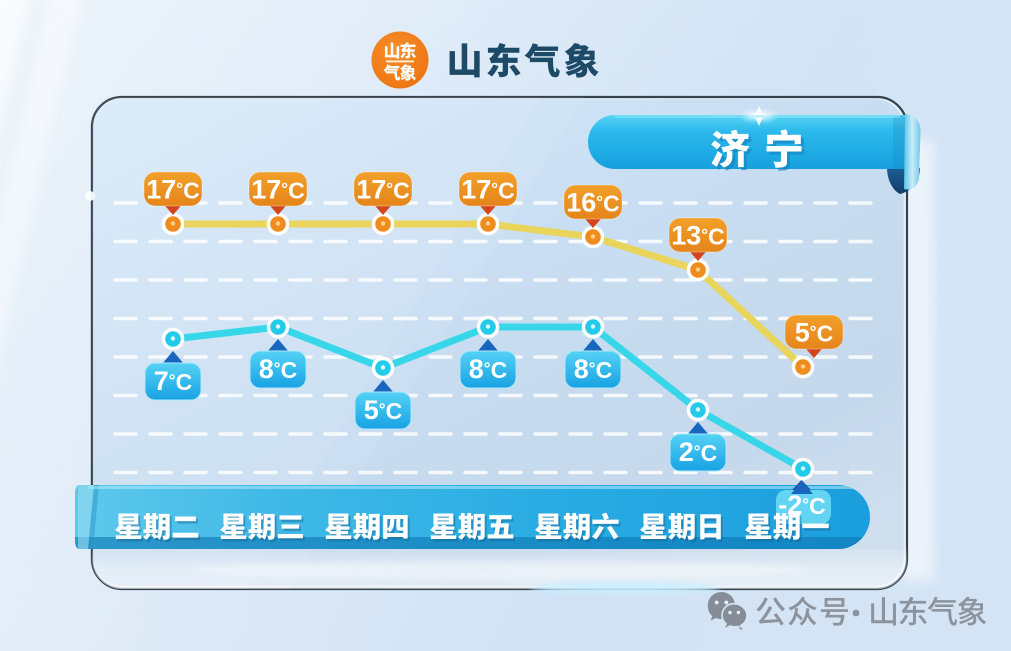 The image size is (1011, 651). What do you see at coordinates (697, 236) in the screenshot?
I see `svg-text: 13°C` at bounding box center [697, 236].